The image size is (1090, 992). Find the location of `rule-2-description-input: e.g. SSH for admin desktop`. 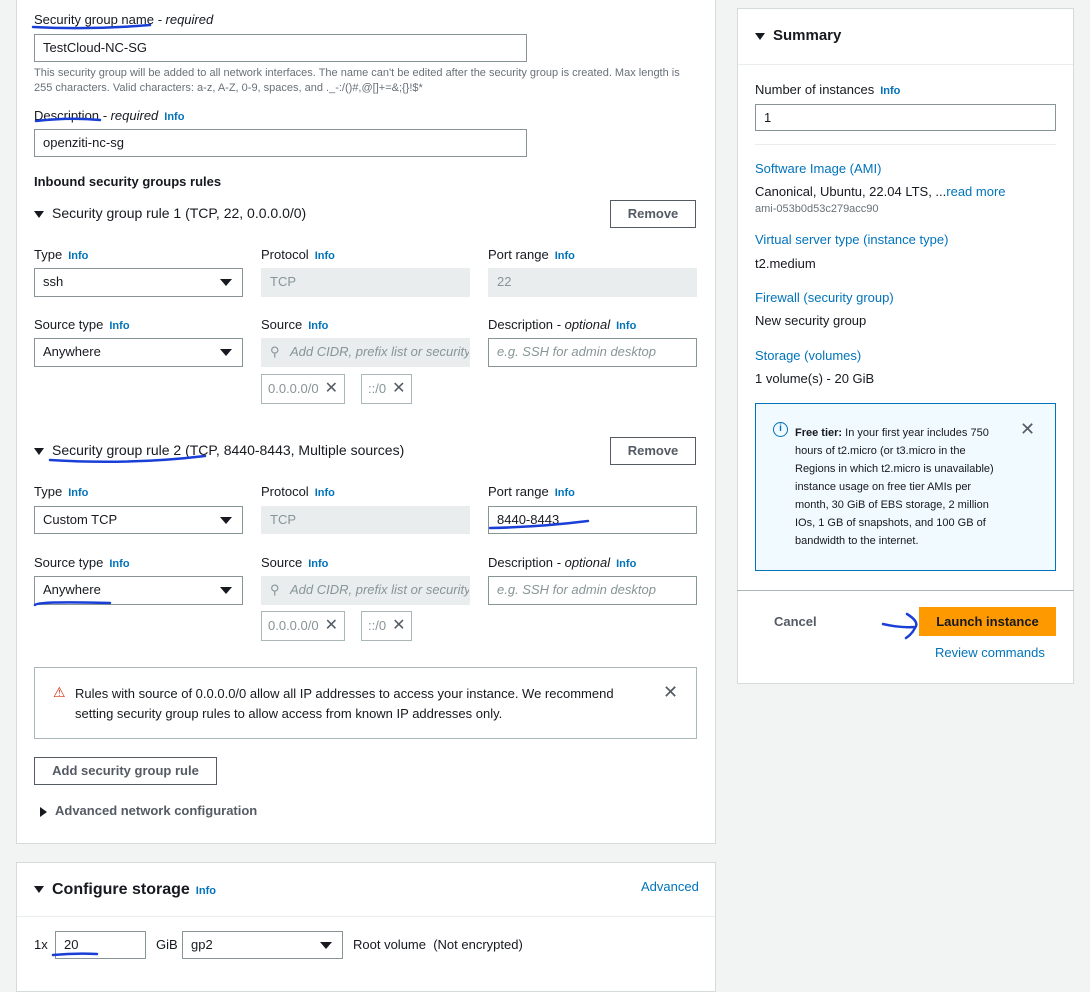

rule-2-description-input: e.g. SSH for admin desktop is located at coordinates (592, 590).